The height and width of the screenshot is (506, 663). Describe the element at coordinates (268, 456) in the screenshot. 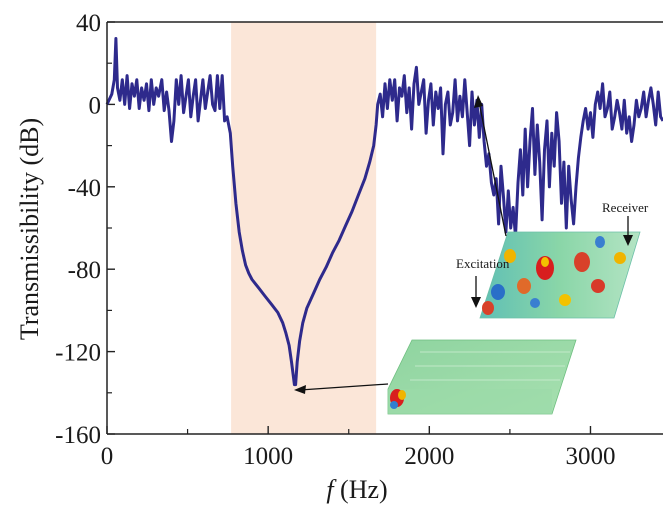

I see `x-tick-label: 1000` at that location.